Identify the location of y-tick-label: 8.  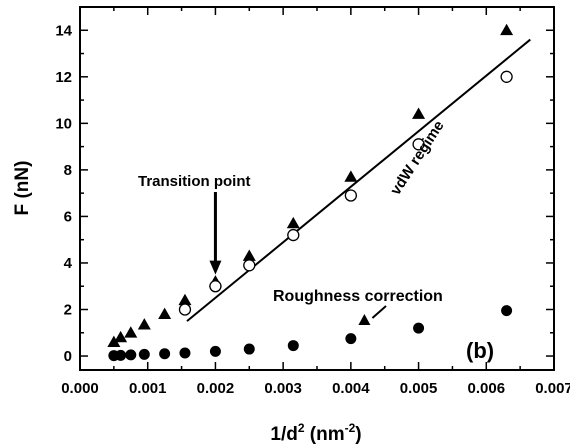
(68, 170).